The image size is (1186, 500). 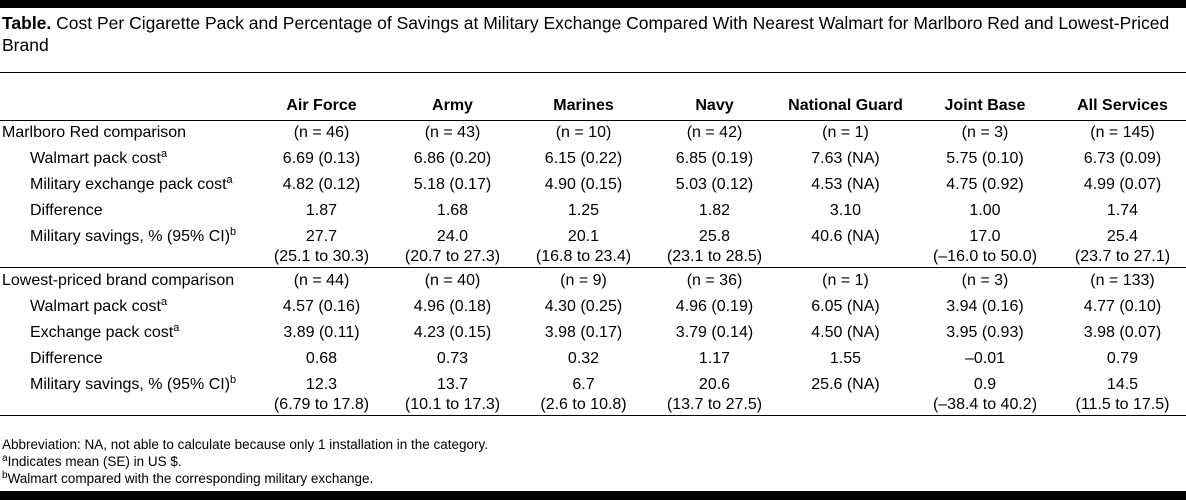 What do you see at coordinates (985, 236) in the screenshot?
I see `value: 17.0` at bounding box center [985, 236].